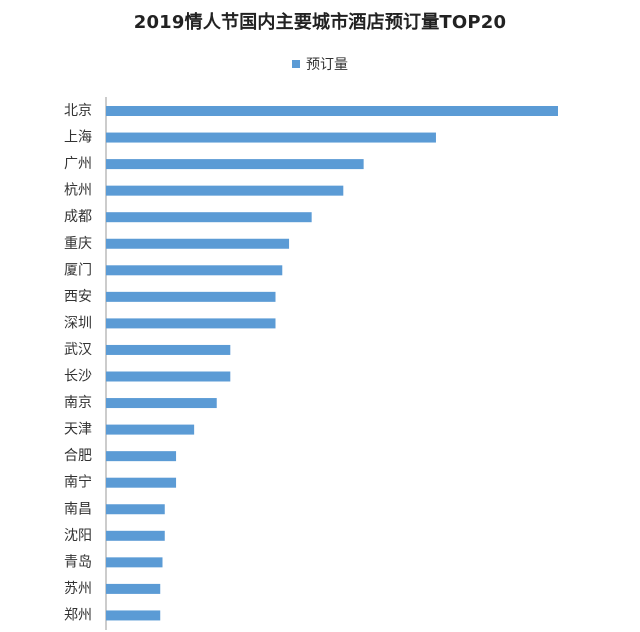 The width and height of the screenshot is (640, 632). Describe the element at coordinates (78, 403) in the screenshot. I see `category-label: 南京` at that location.